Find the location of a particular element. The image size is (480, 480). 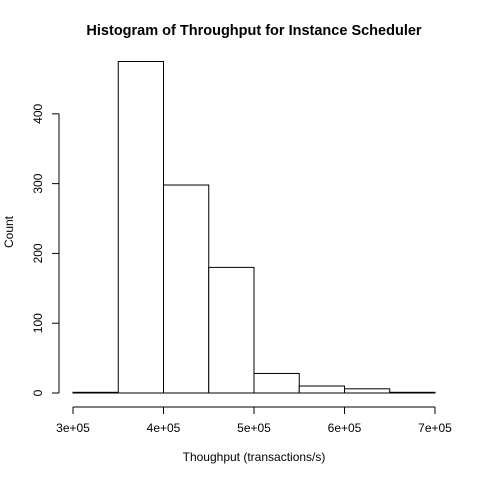

y-tick-label: 100 is located at coordinates (38, 323).